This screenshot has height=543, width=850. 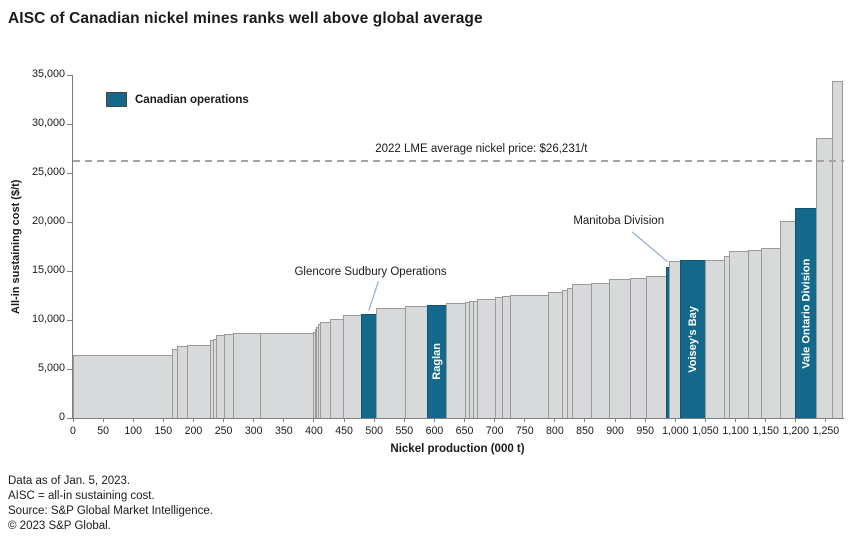 I want to click on x-axis-tick-label: 200, so click(x=193, y=431).